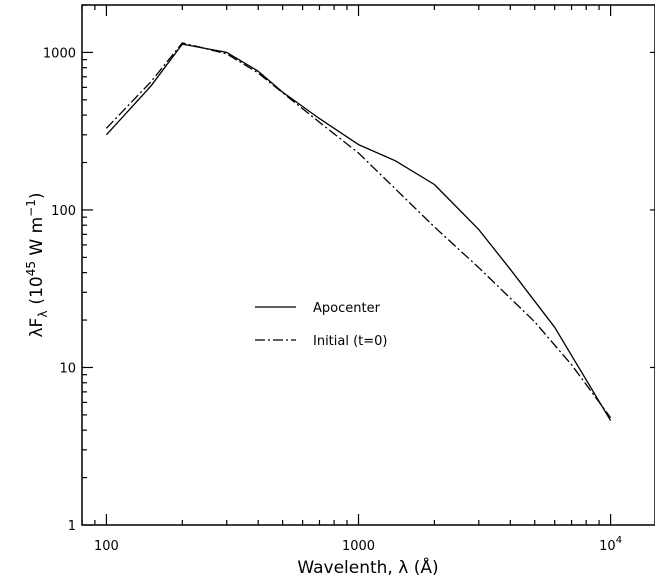  I want to click on y-axis-title-units2: W m, so click(37, 239).